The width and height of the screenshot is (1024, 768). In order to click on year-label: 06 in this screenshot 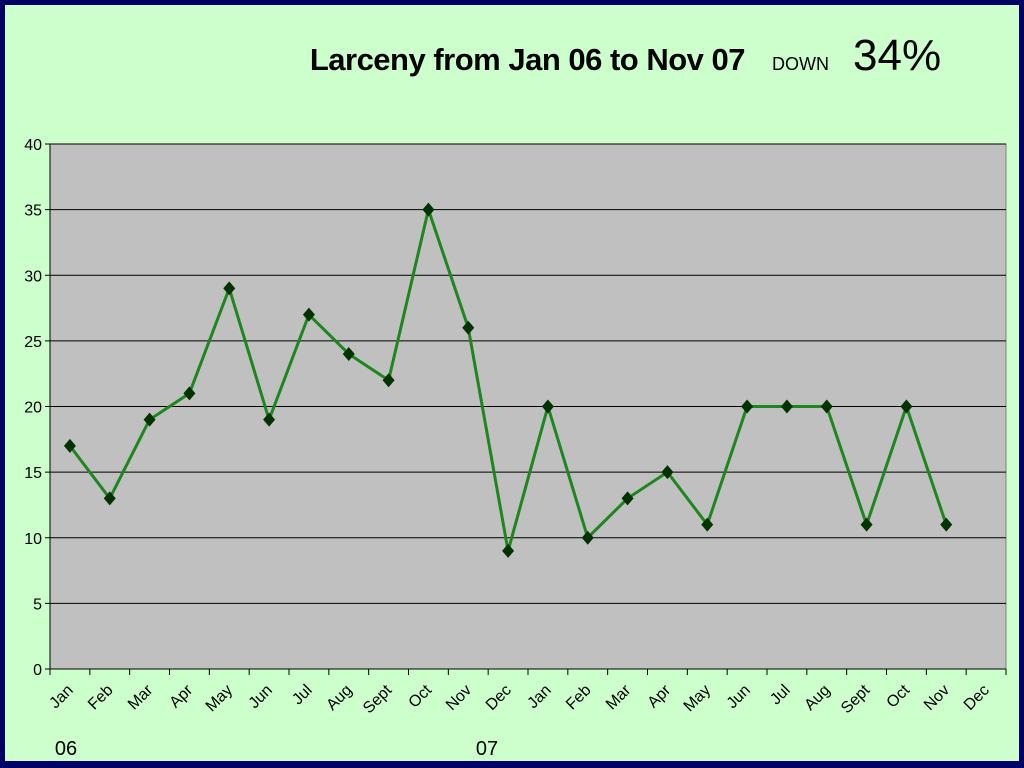, I will do `click(66, 749)`.